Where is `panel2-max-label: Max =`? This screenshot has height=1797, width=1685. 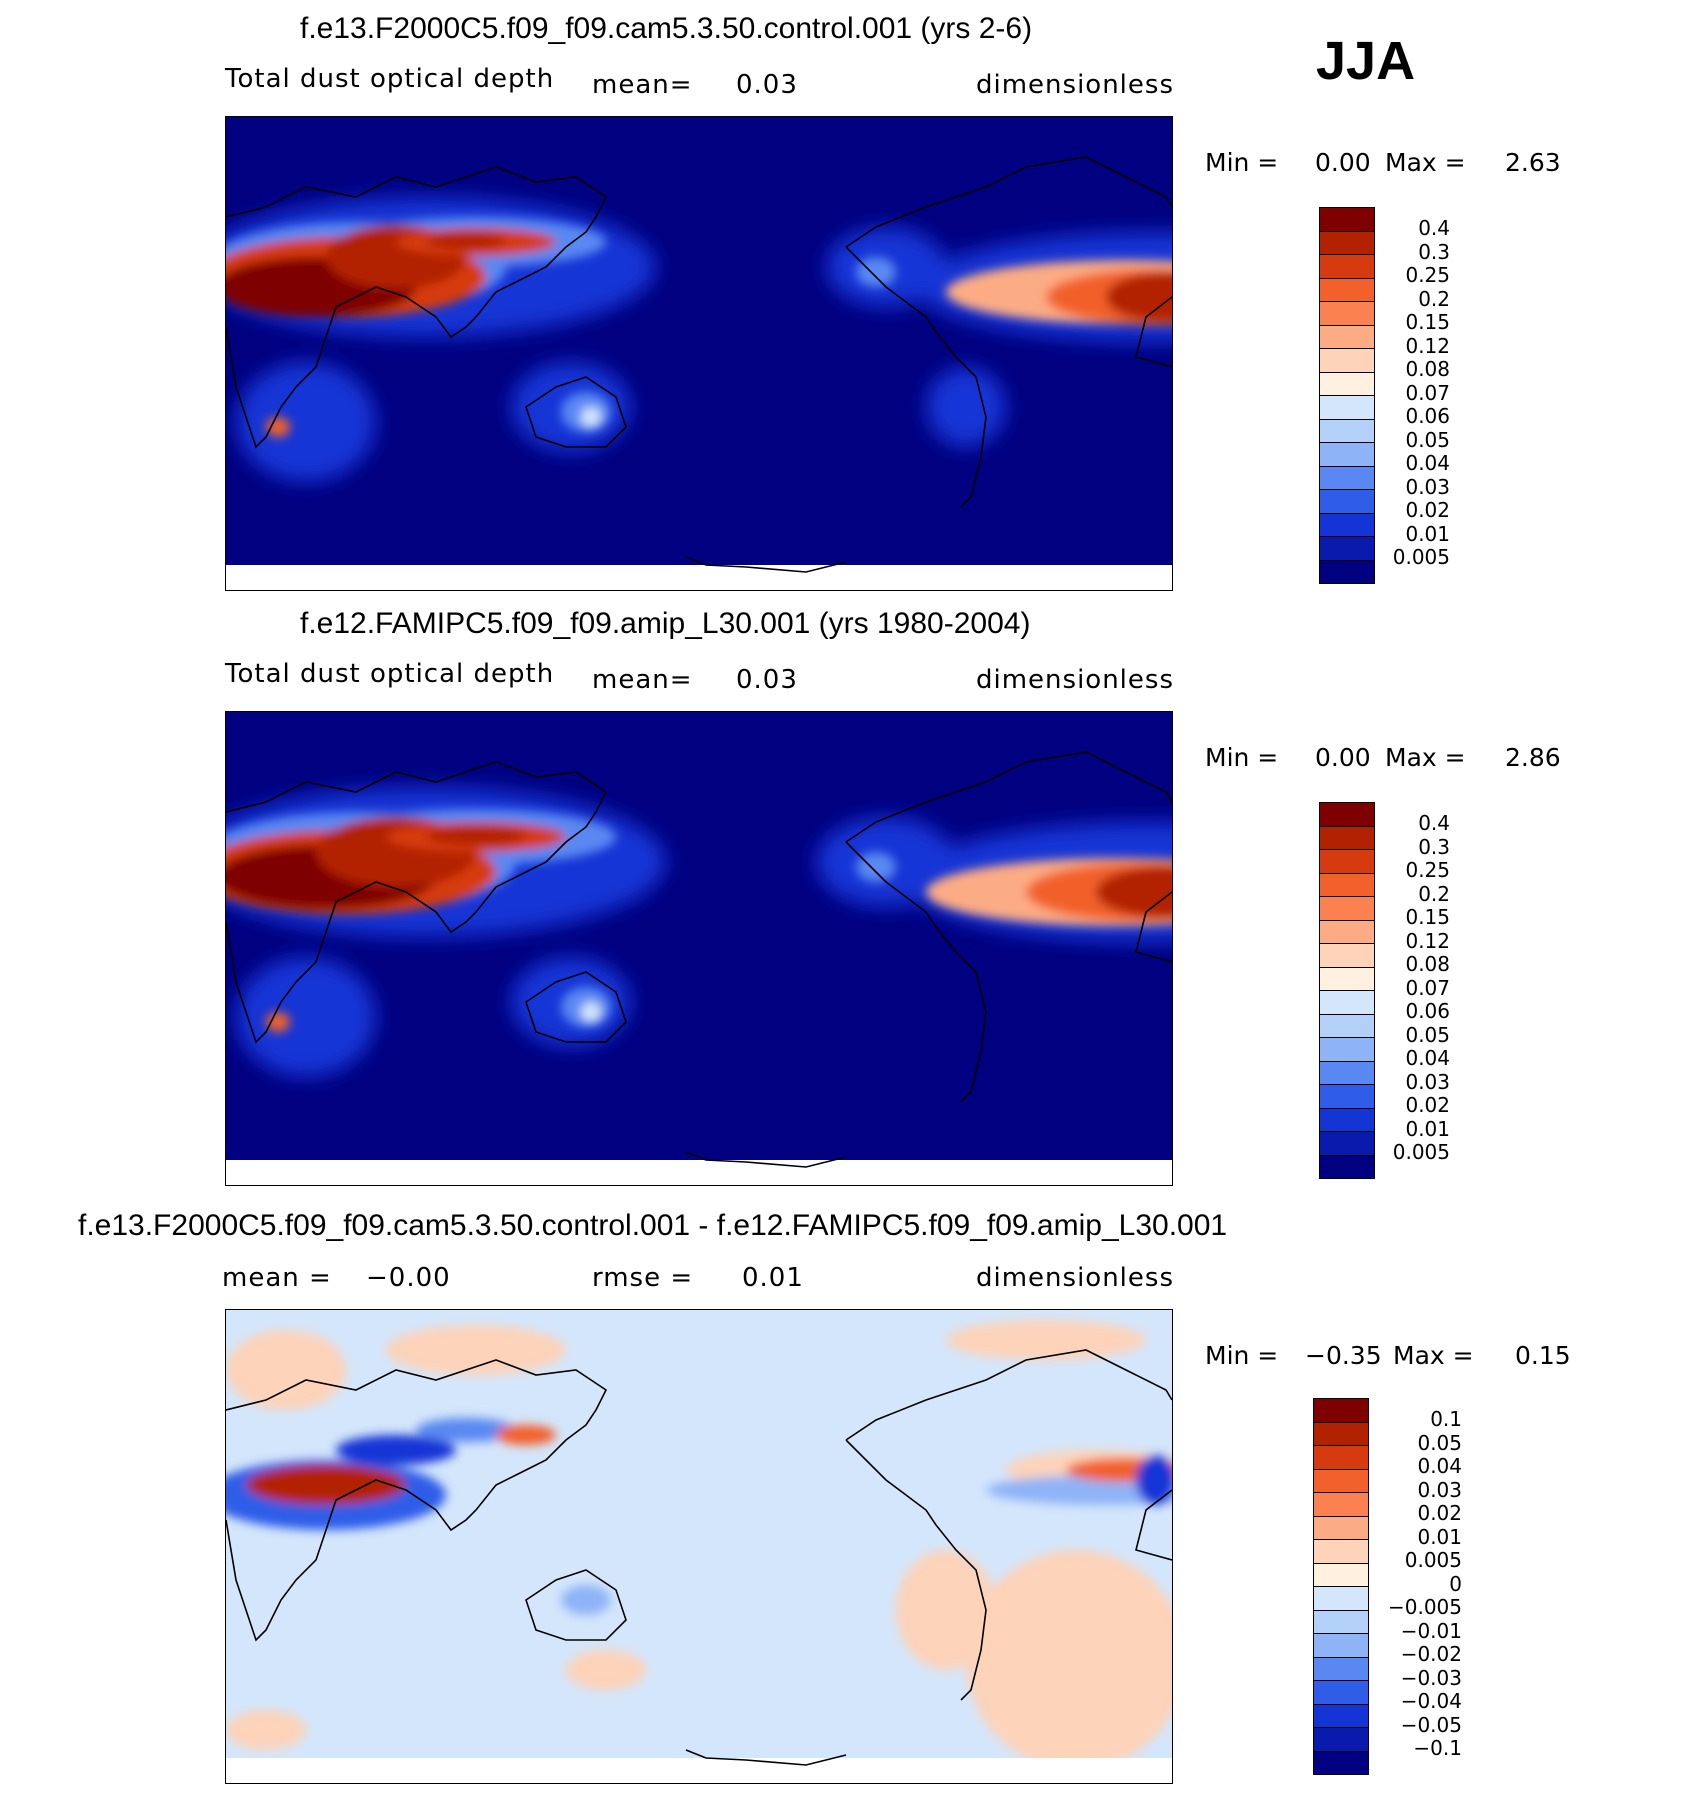 panel2-max-label: Max = is located at coordinates (1425, 757).